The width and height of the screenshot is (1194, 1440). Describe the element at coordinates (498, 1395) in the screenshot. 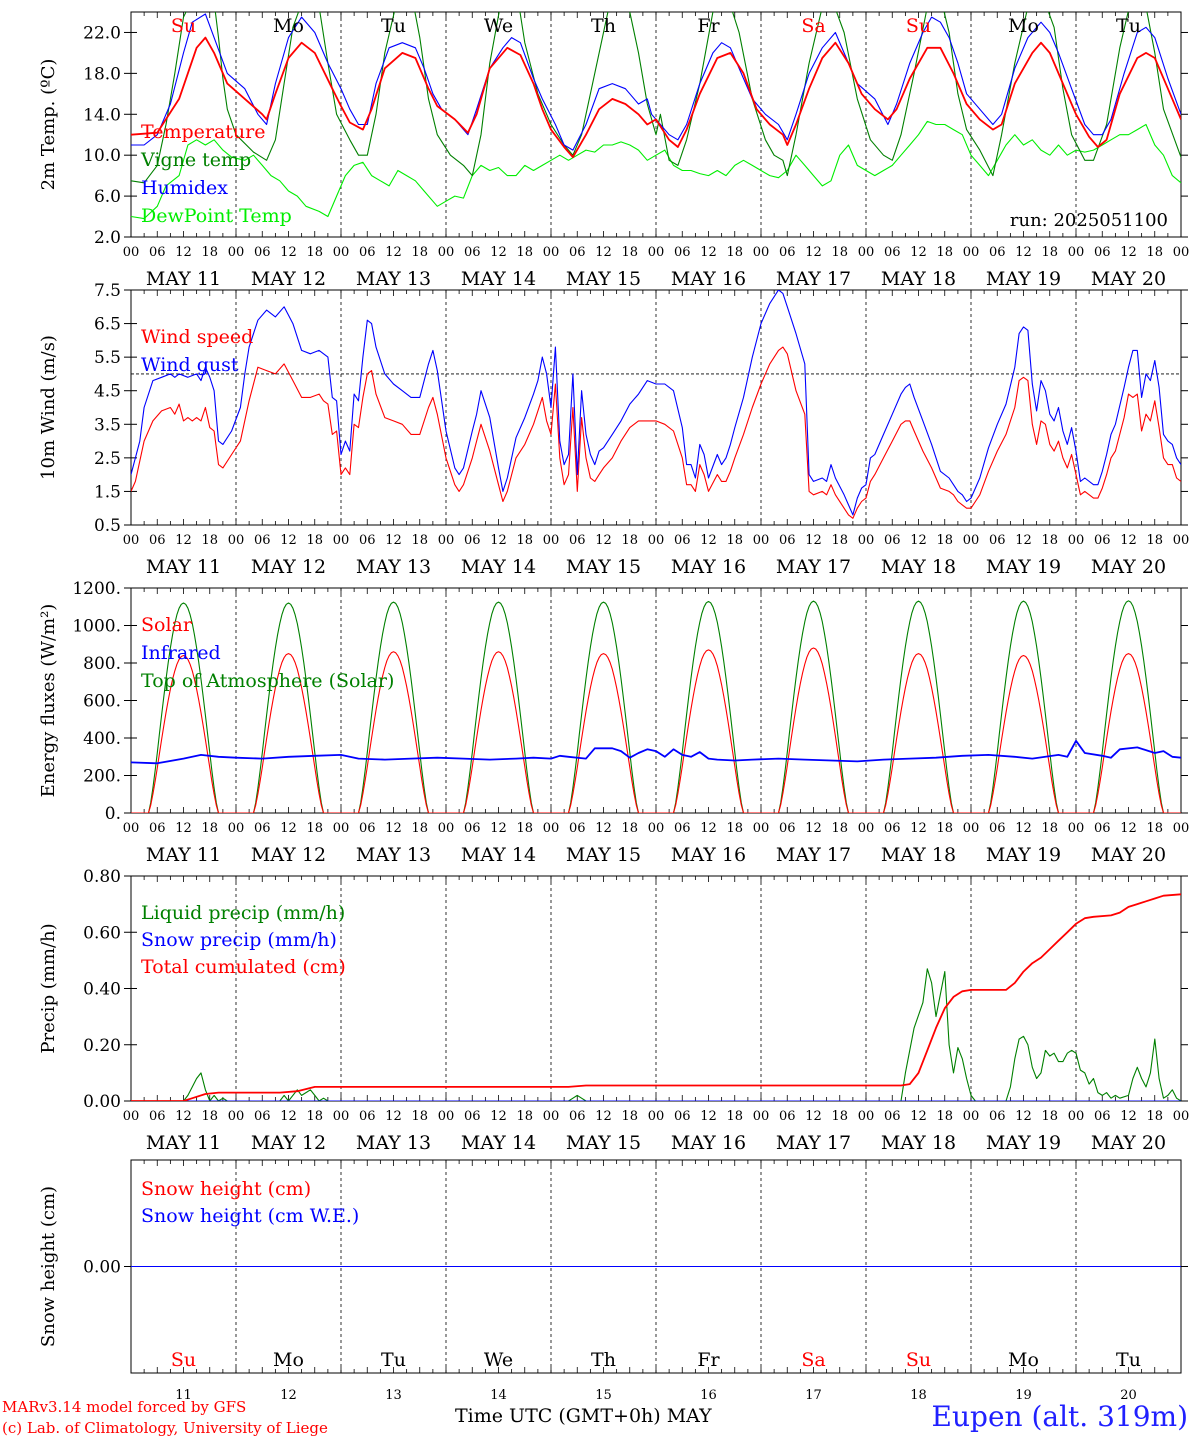

I see `day-number-label: 14` at that location.